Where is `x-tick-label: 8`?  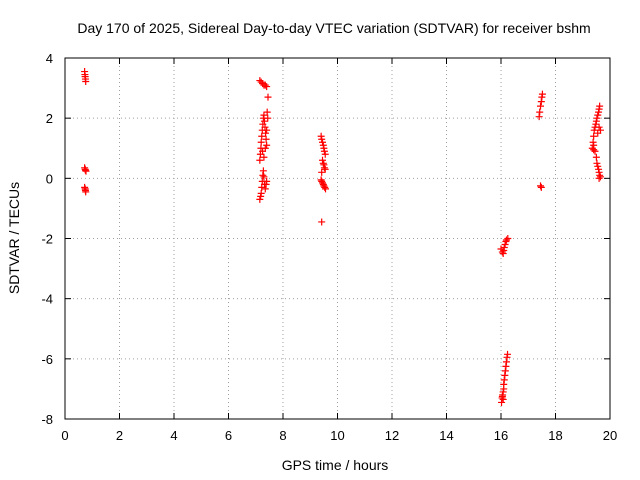 x-tick-label: 8 is located at coordinates (282, 435).